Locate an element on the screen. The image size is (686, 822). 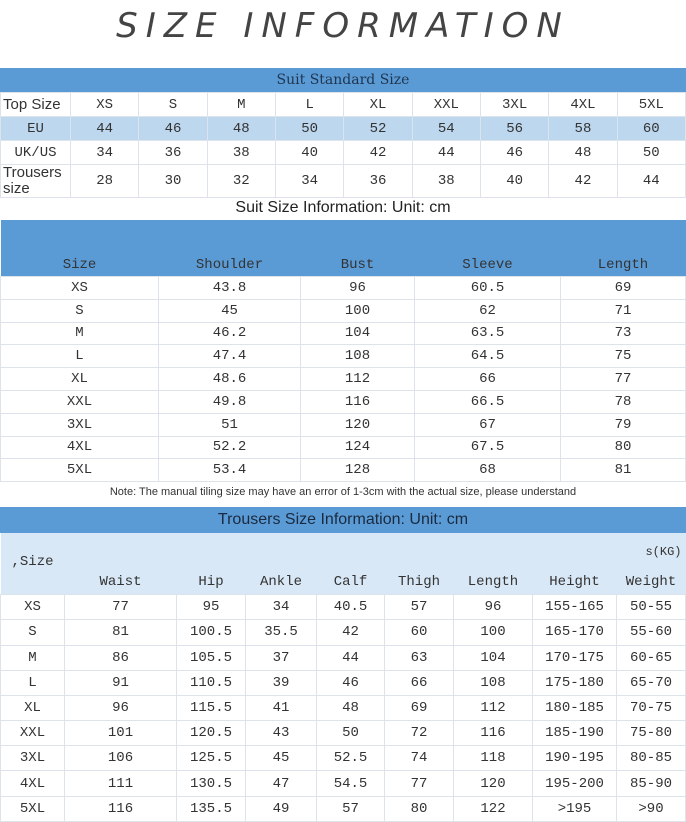
table-cell: 5XL is located at coordinates (79, 470).